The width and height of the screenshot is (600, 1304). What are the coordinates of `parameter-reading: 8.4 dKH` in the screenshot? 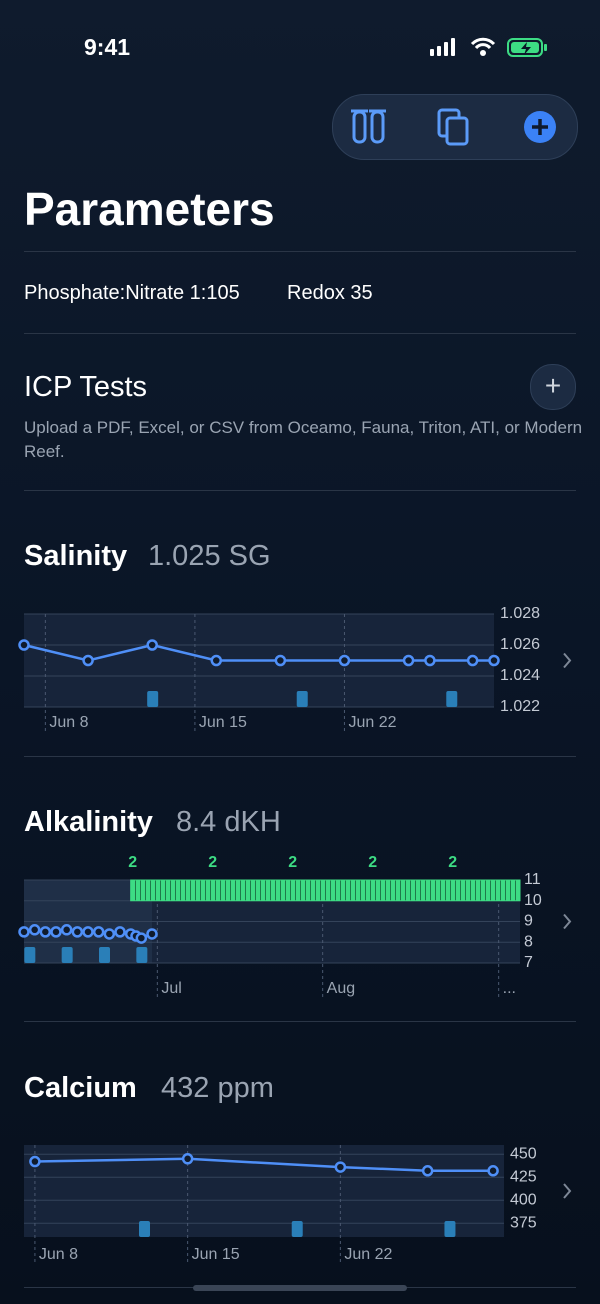 It's located at (228, 822).